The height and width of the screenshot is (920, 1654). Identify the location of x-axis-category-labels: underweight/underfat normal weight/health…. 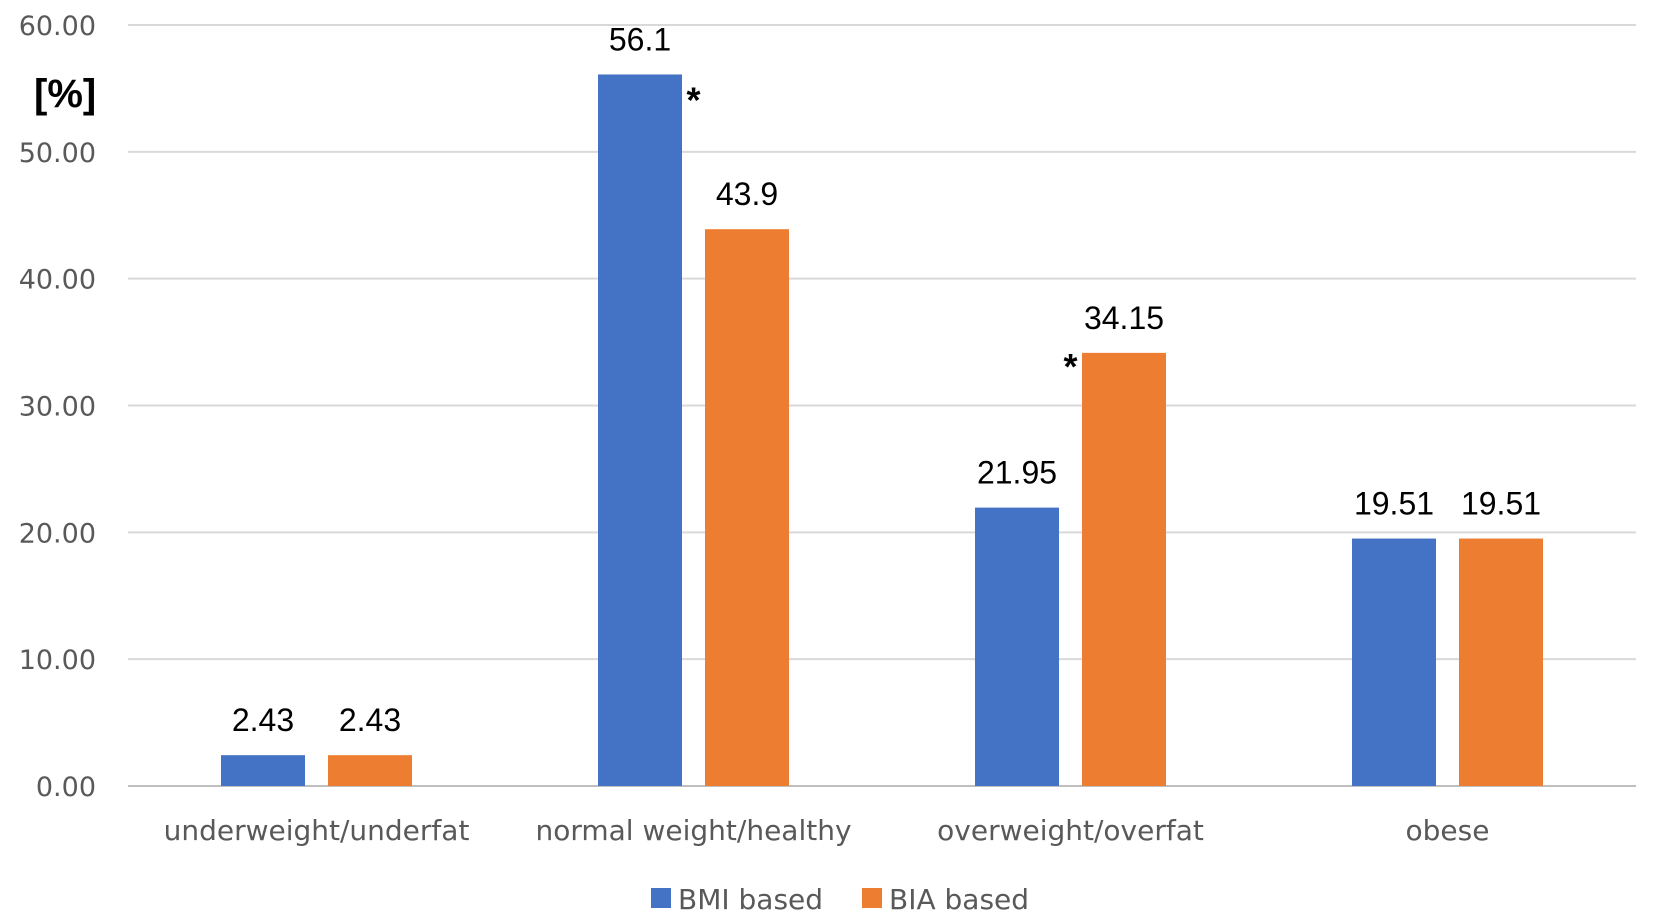
(827, 830).